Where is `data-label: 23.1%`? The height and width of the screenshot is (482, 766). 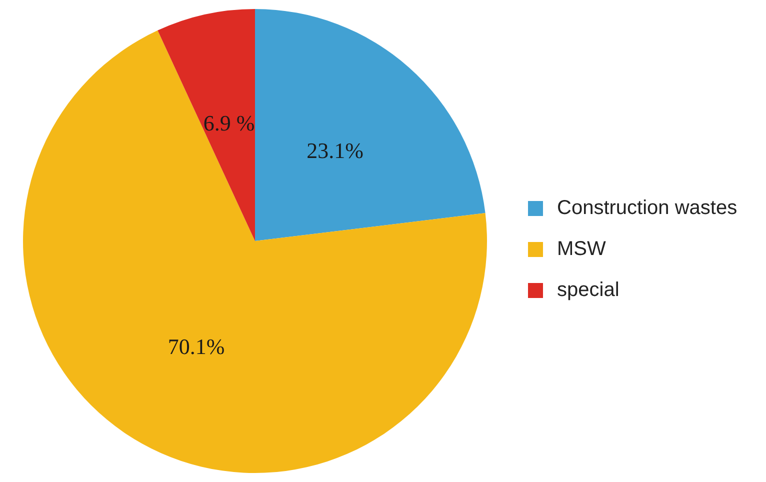 data-label: 23.1% is located at coordinates (335, 151).